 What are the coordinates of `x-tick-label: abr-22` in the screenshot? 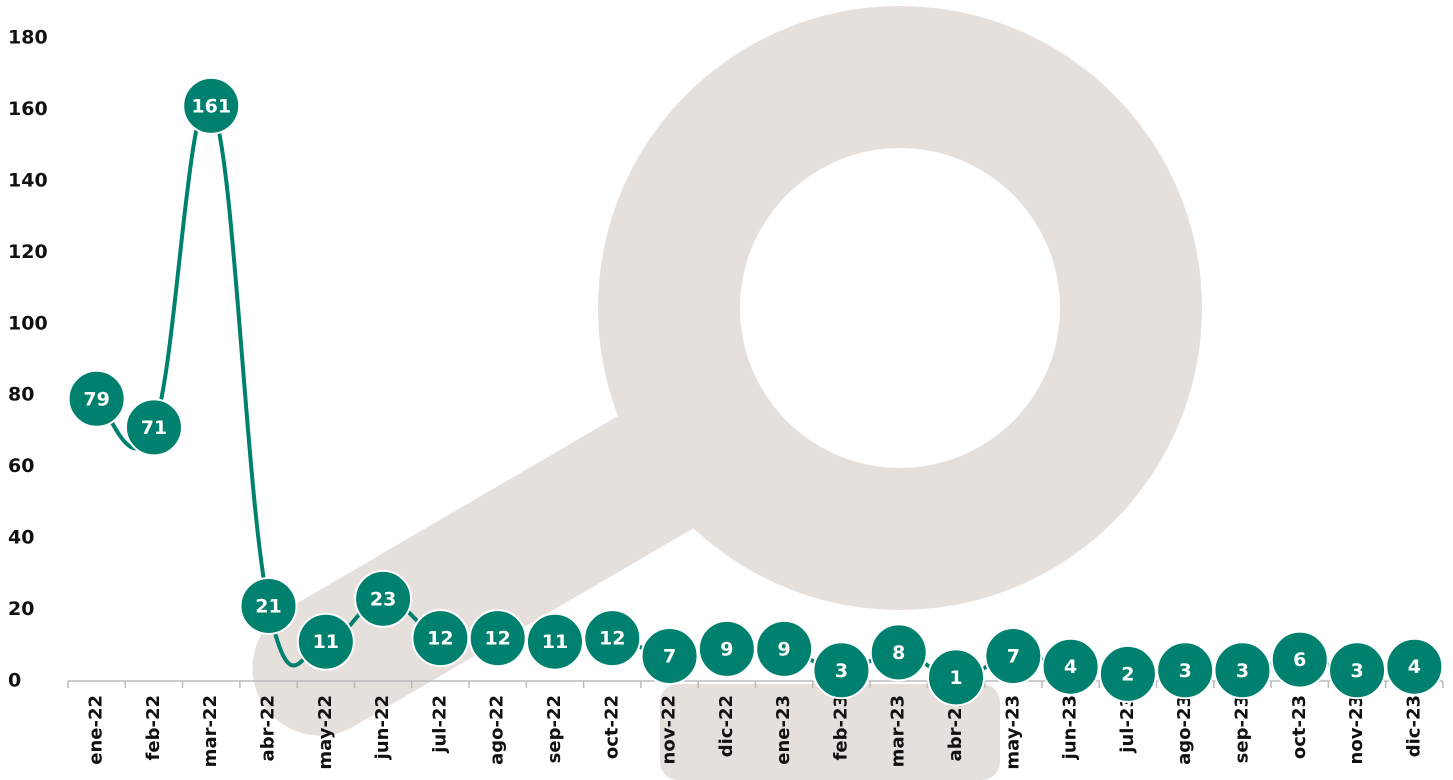 It's located at (268, 728).